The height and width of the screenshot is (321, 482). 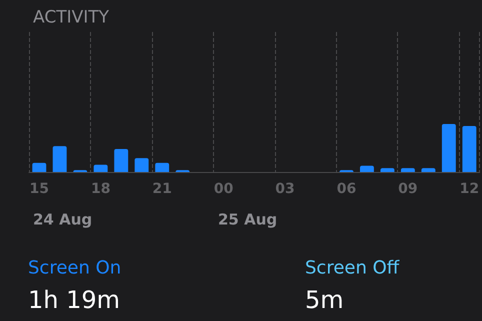 What do you see at coordinates (74, 300) in the screenshot?
I see `text: 1h 19m` at bounding box center [74, 300].